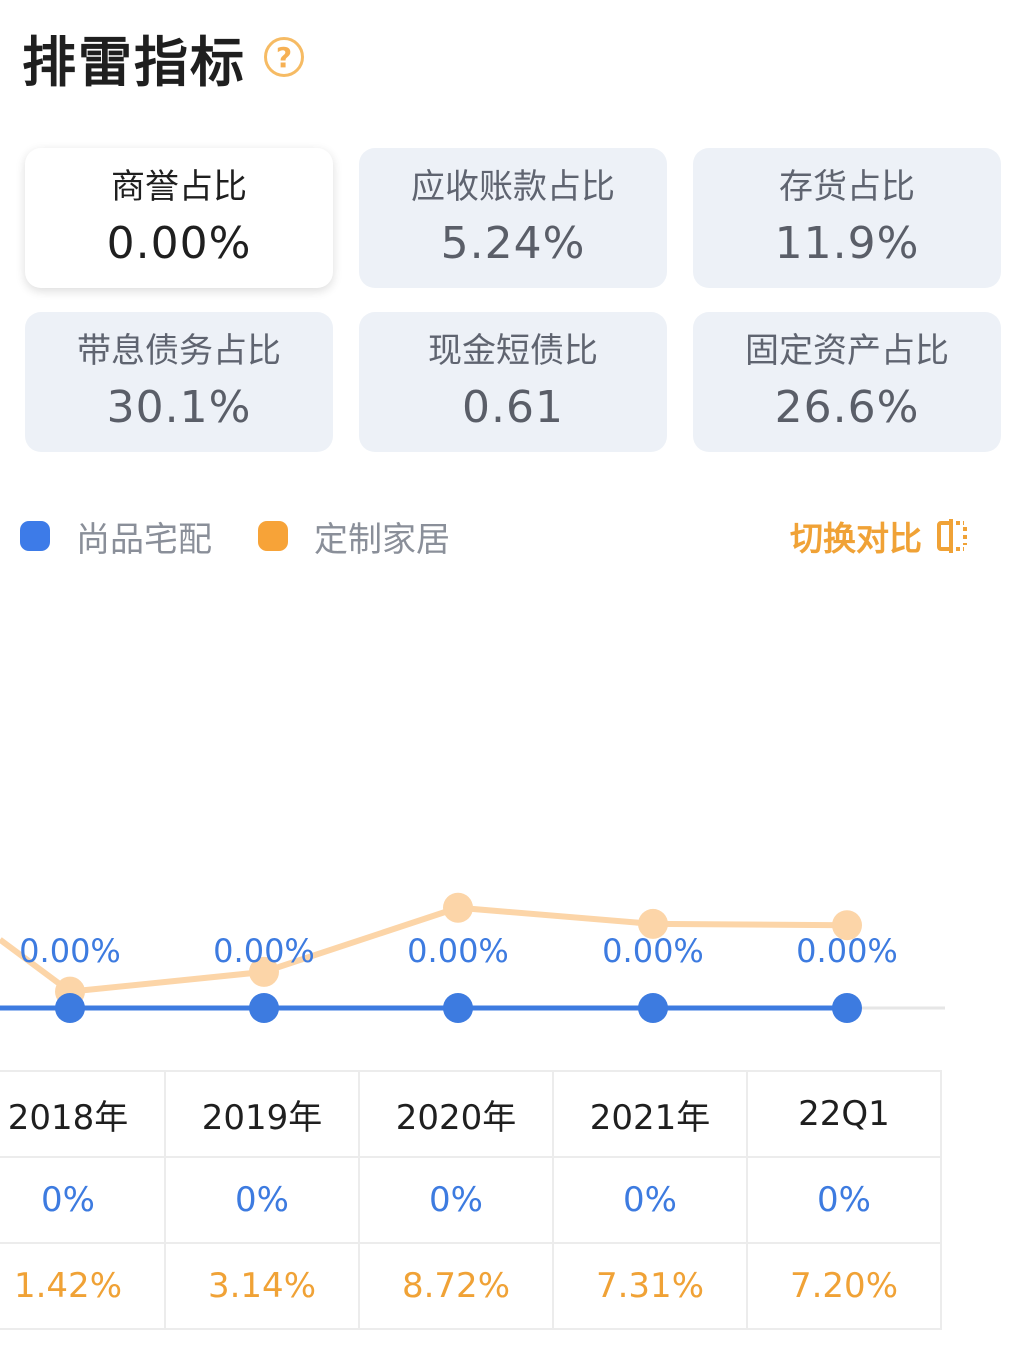 The image size is (1020, 1357). I want to click on table-cell-value: 8.72%, so click(456, 1286).